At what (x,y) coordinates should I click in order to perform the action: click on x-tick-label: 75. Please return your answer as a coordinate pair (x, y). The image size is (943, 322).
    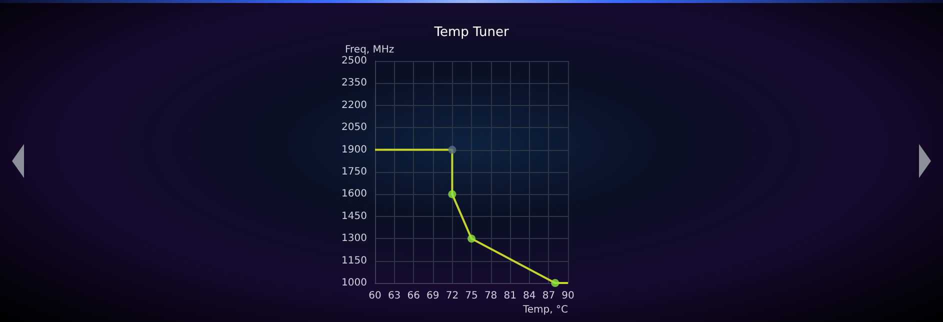
    Looking at the image, I should click on (471, 296).